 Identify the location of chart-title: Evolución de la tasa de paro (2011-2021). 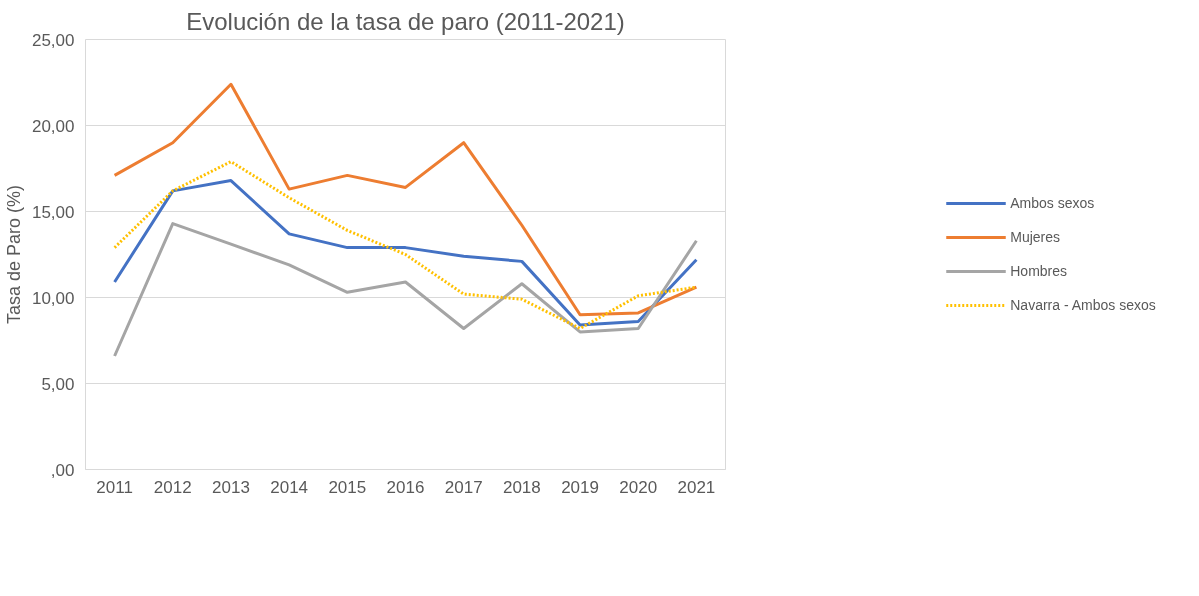
(405, 21).